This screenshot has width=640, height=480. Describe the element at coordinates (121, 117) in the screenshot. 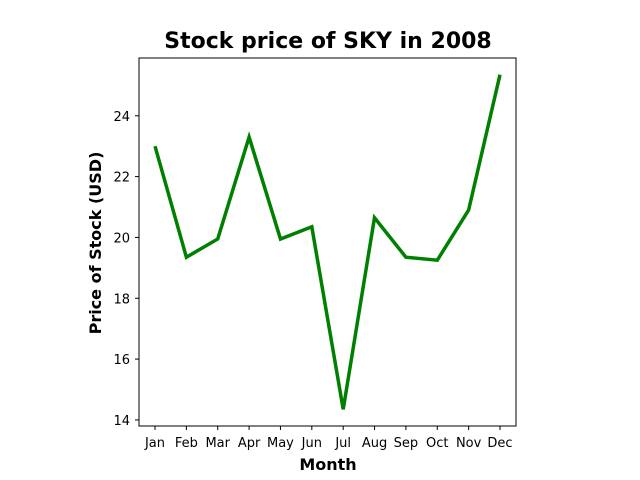

I see `y-tick-label: 24` at that location.